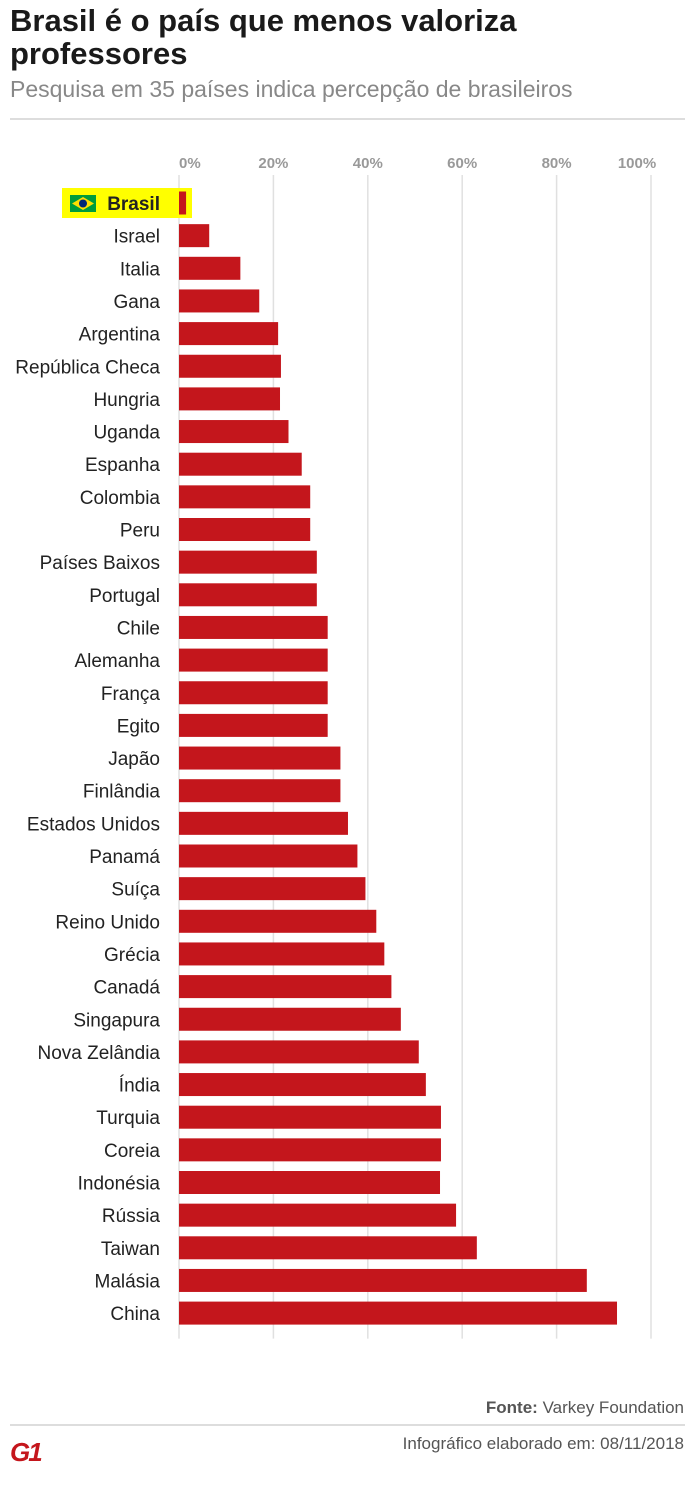  What do you see at coordinates (190, 163) in the screenshot?
I see `x-tick-label: 0%` at bounding box center [190, 163].